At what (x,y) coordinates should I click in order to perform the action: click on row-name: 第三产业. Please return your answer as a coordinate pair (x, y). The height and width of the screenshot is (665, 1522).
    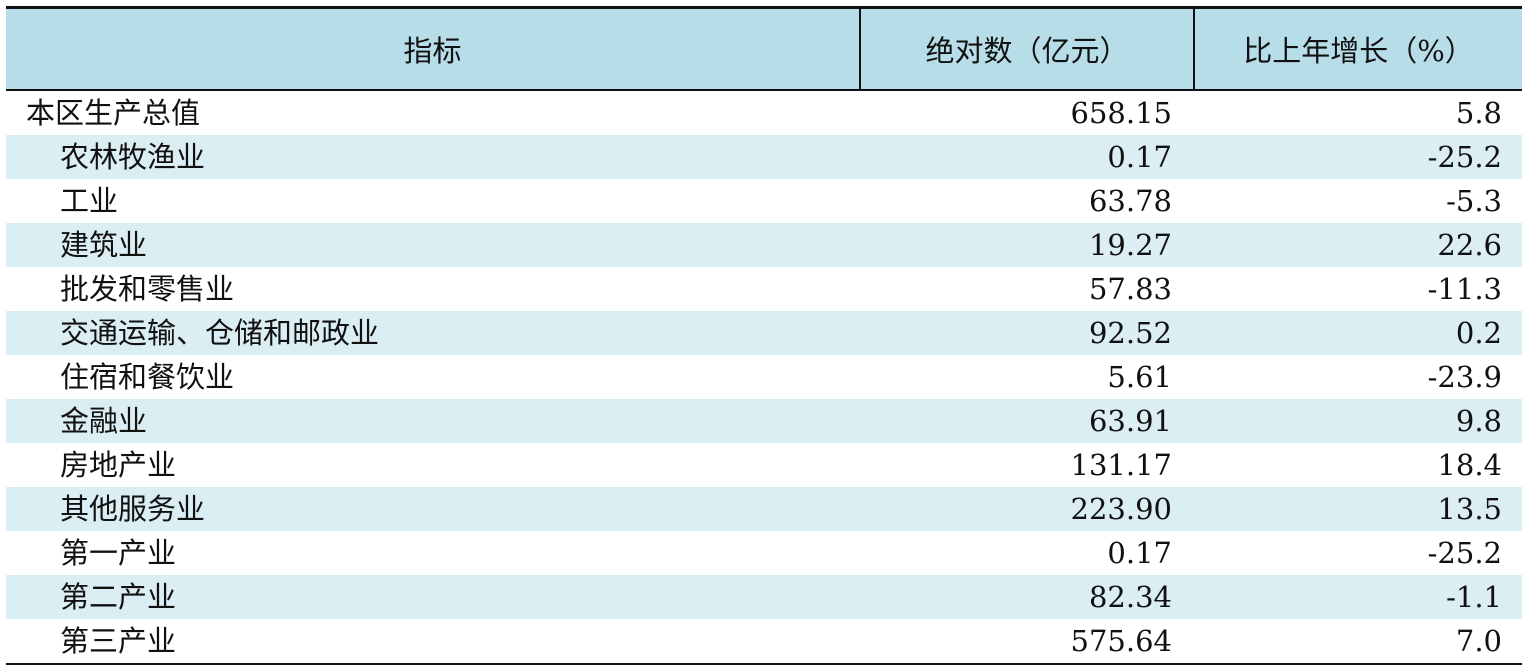
    Looking at the image, I should click on (433, 642).